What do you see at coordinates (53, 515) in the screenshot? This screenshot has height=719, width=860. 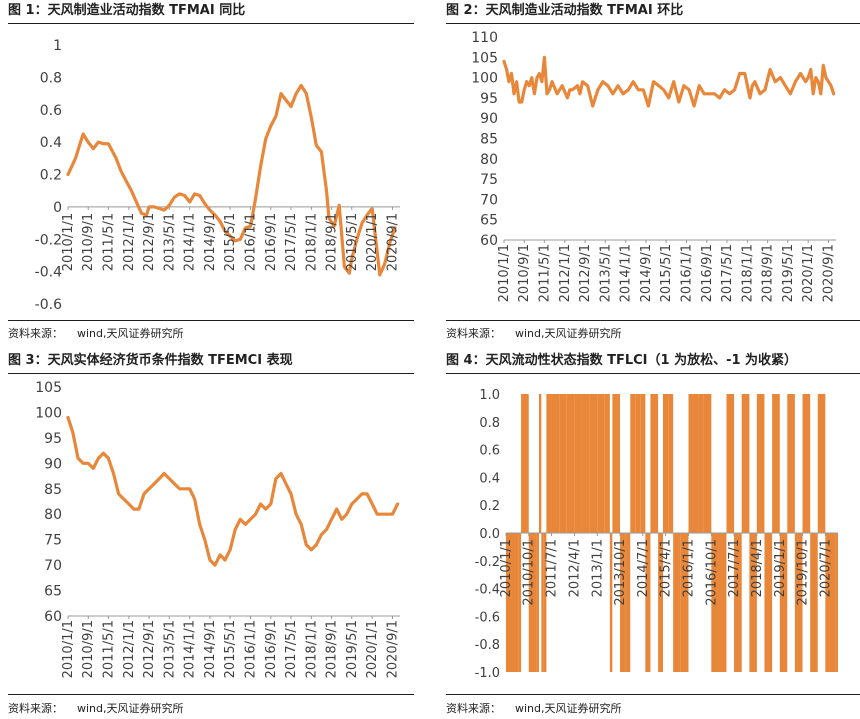 I see `y-tick-label: 80` at bounding box center [53, 515].